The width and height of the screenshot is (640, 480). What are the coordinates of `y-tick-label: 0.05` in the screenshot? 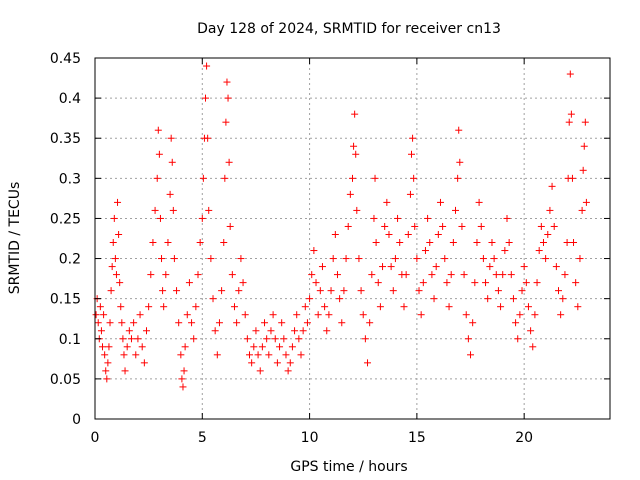 It's located at (65, 380).